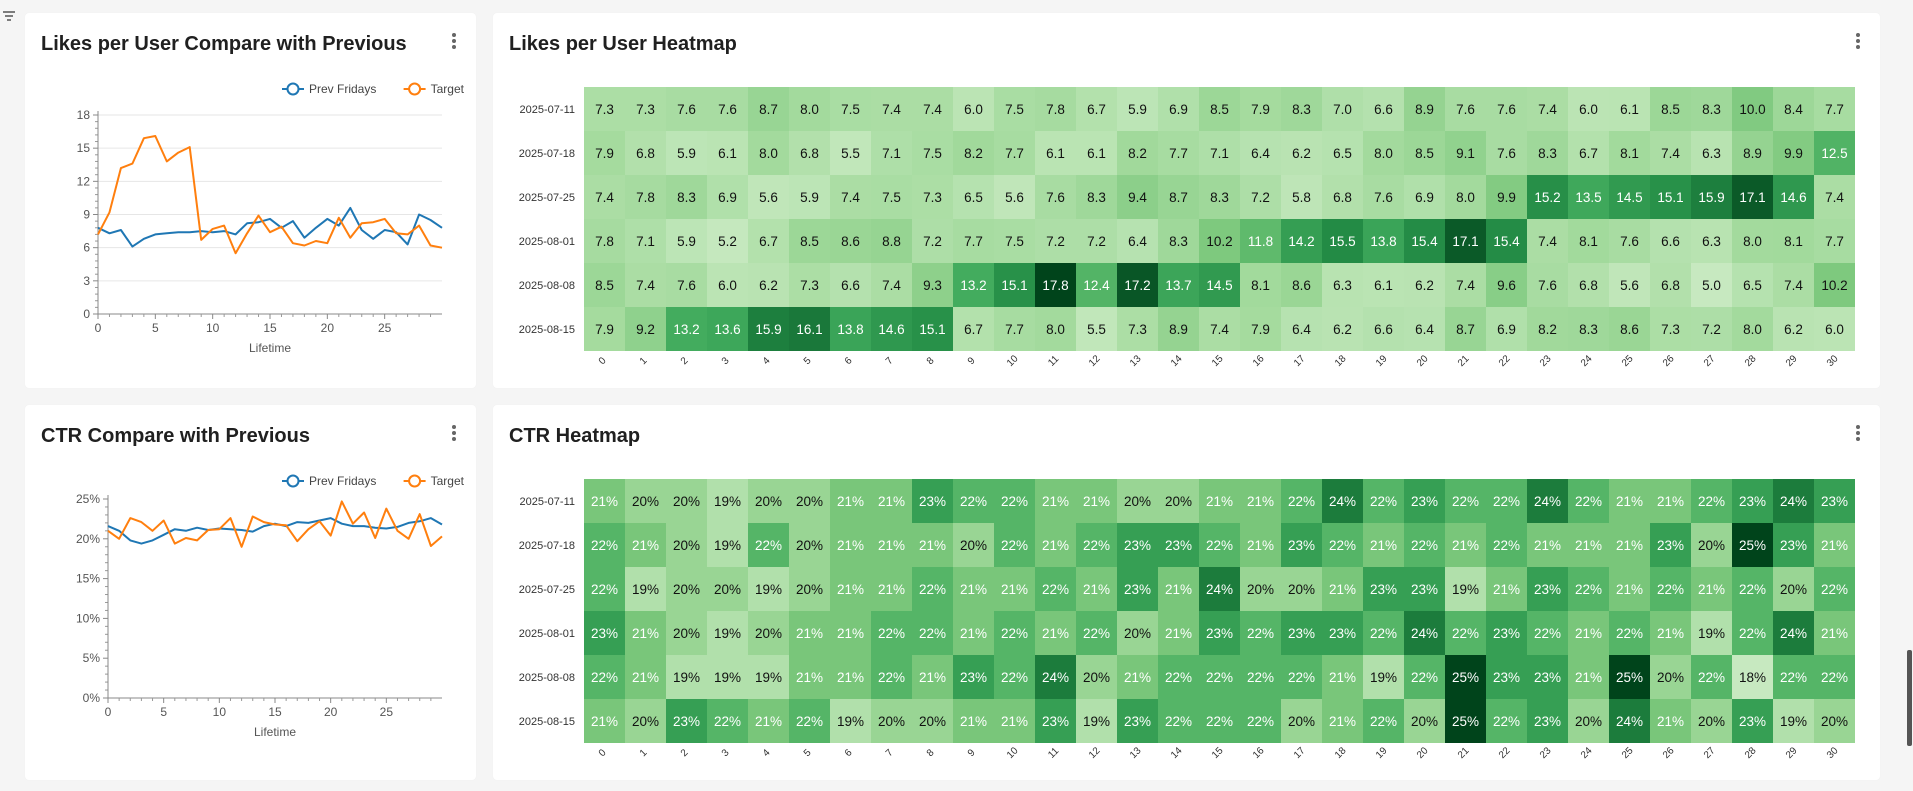  Describe the element at coordinates (1793, 721) in the screenshot. I see `heatmap-cell: 19%` at that location.